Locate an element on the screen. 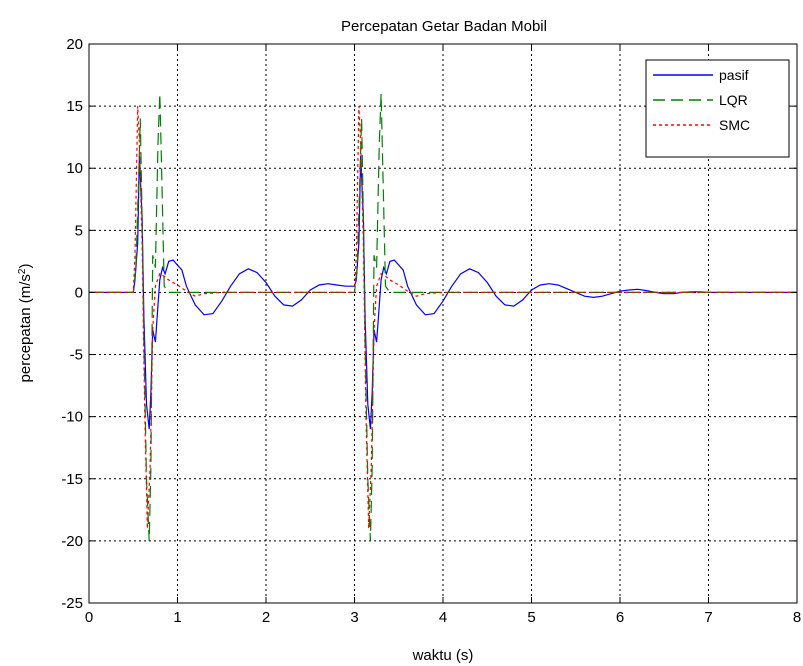  y-tick-label: -25 is located at coordinates (72, 603).